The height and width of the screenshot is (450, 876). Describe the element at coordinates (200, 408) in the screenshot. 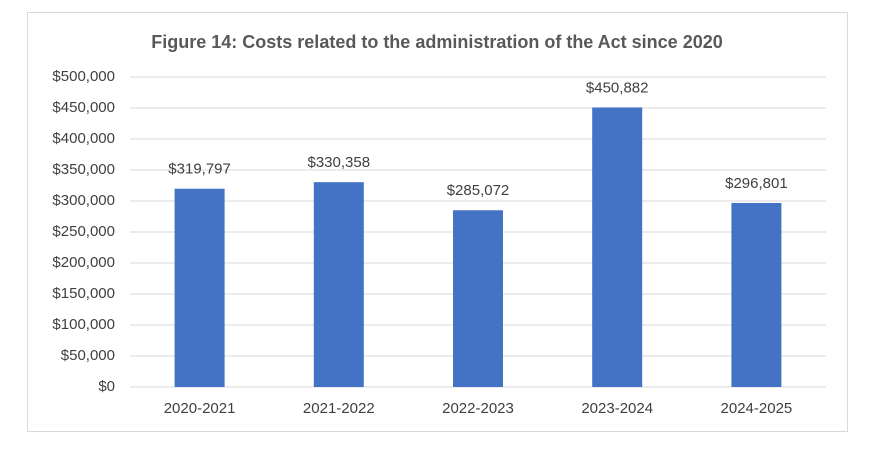

I see `x-tick-label: 2020-2021` at that location.